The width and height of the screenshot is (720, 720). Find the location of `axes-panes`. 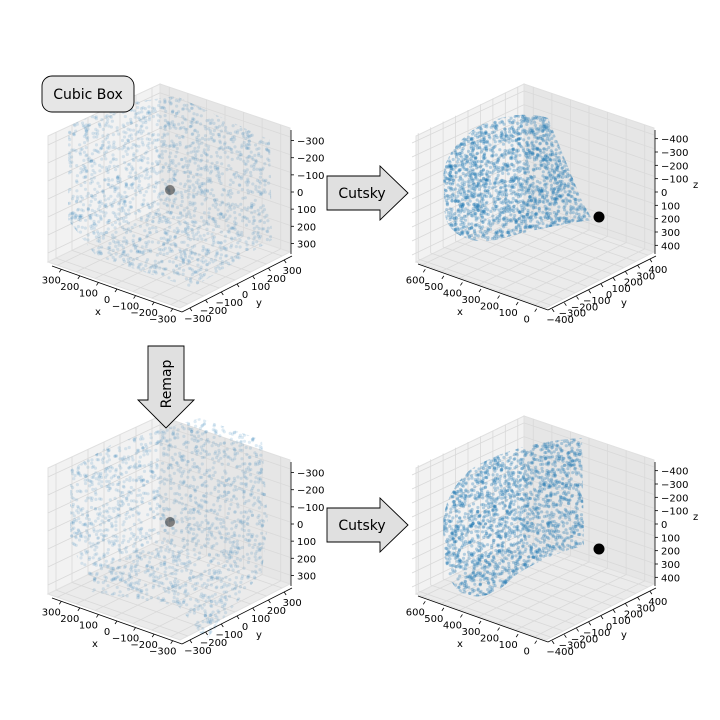

axes-panes is located at coordinates (533, 196).